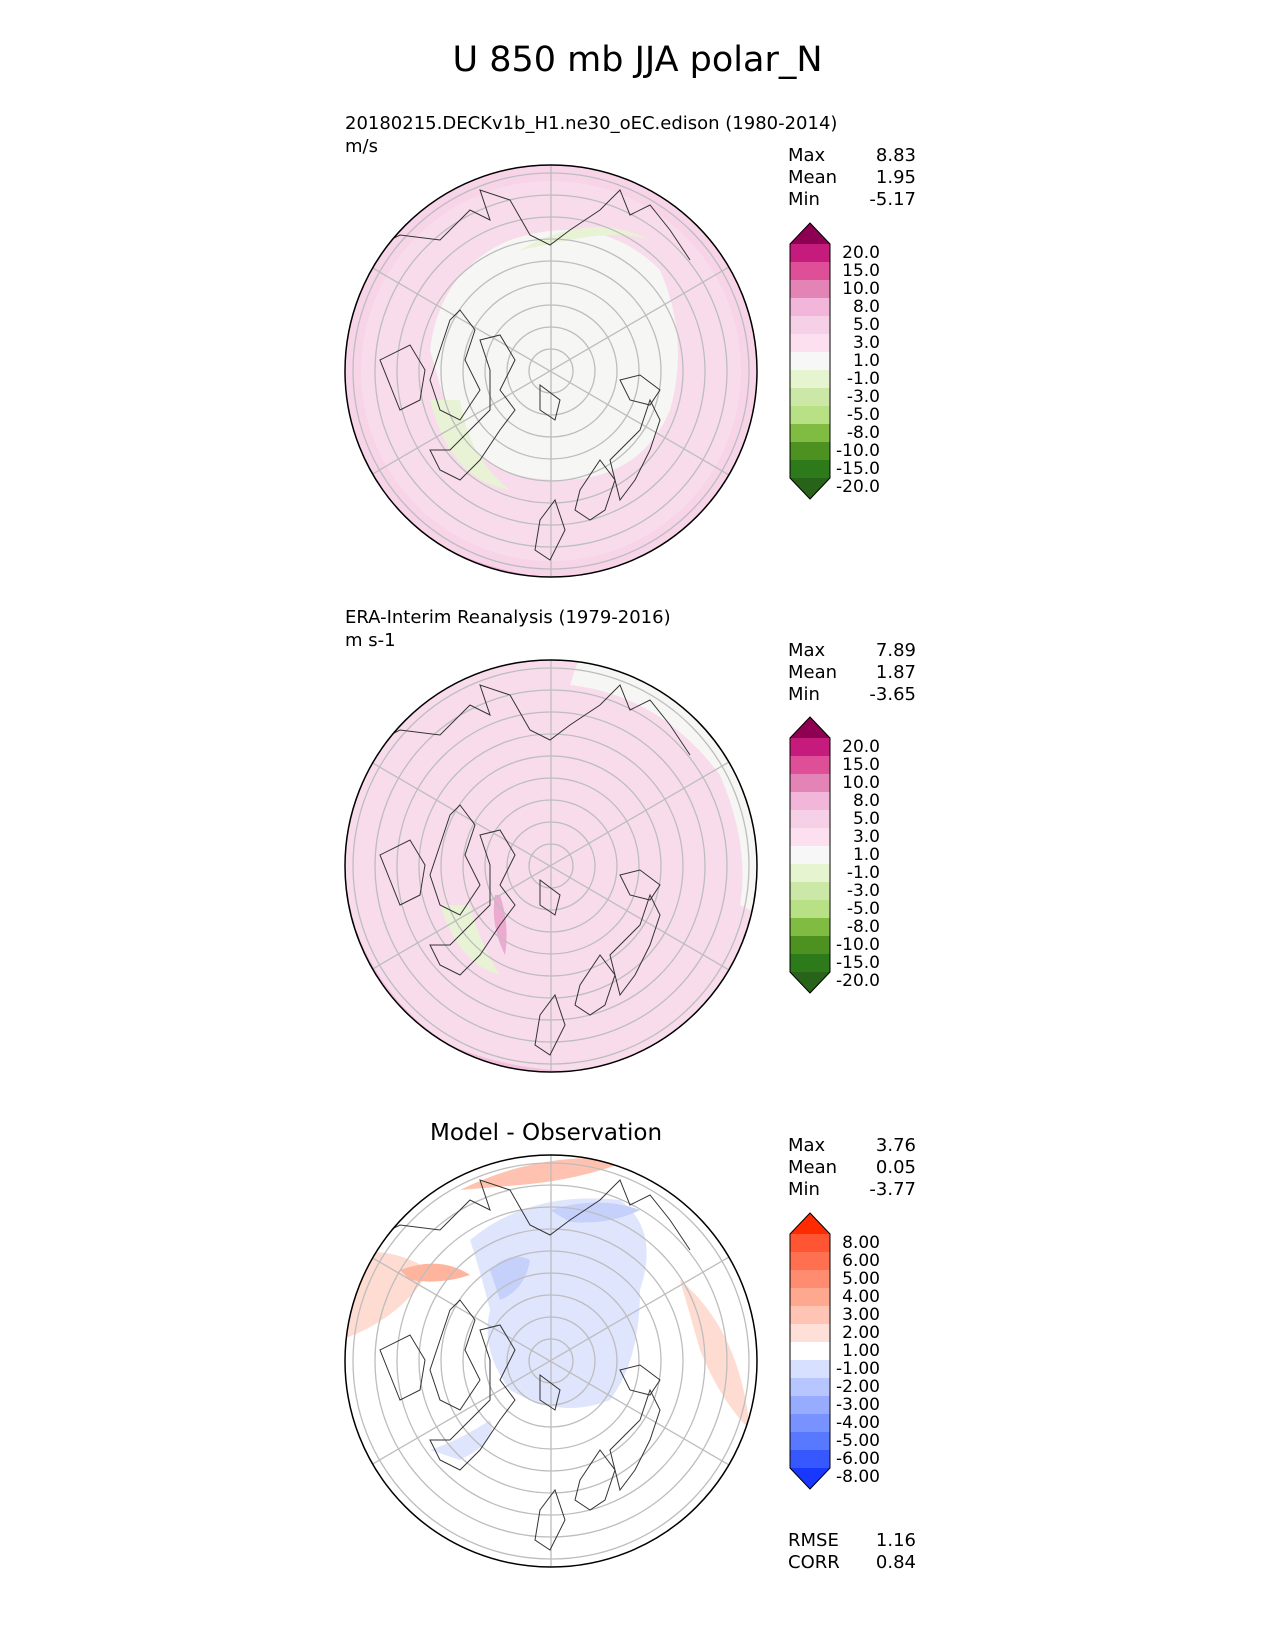  Describe the element at coordinates (807, 155) in the screenshot. I see `stat-label: Max` at that location.